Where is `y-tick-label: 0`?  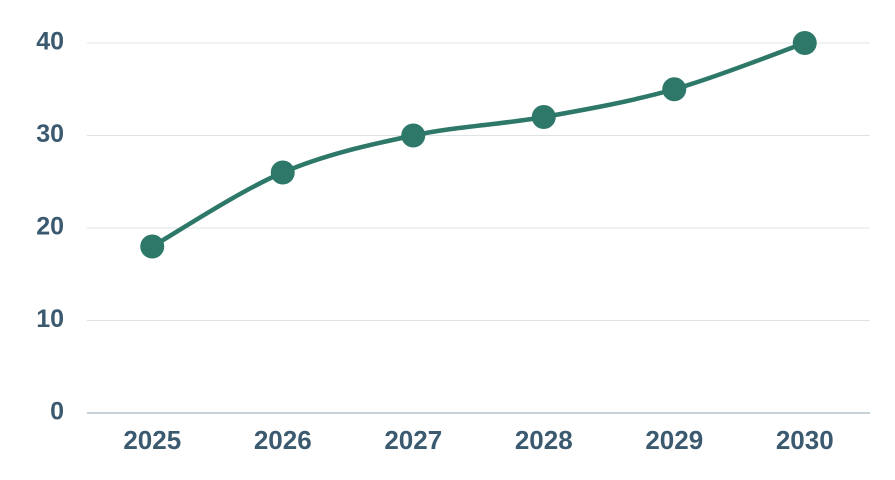 y-tick-label: 0 is located at coordinates (57, 412).